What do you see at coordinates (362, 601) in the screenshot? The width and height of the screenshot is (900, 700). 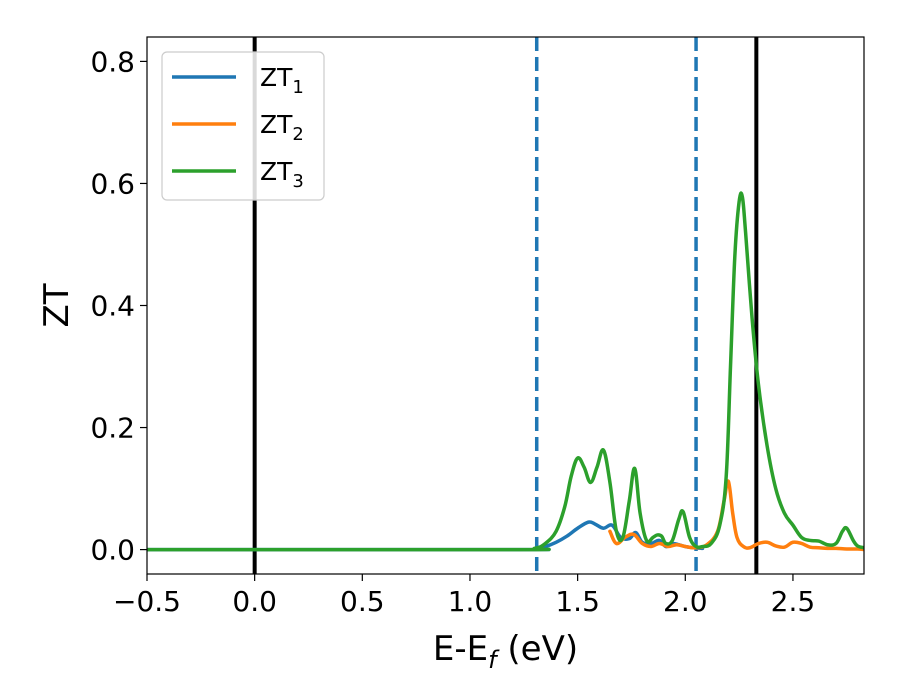 I see `x-tick-label: 0.5` at bounding box center [362, 601].